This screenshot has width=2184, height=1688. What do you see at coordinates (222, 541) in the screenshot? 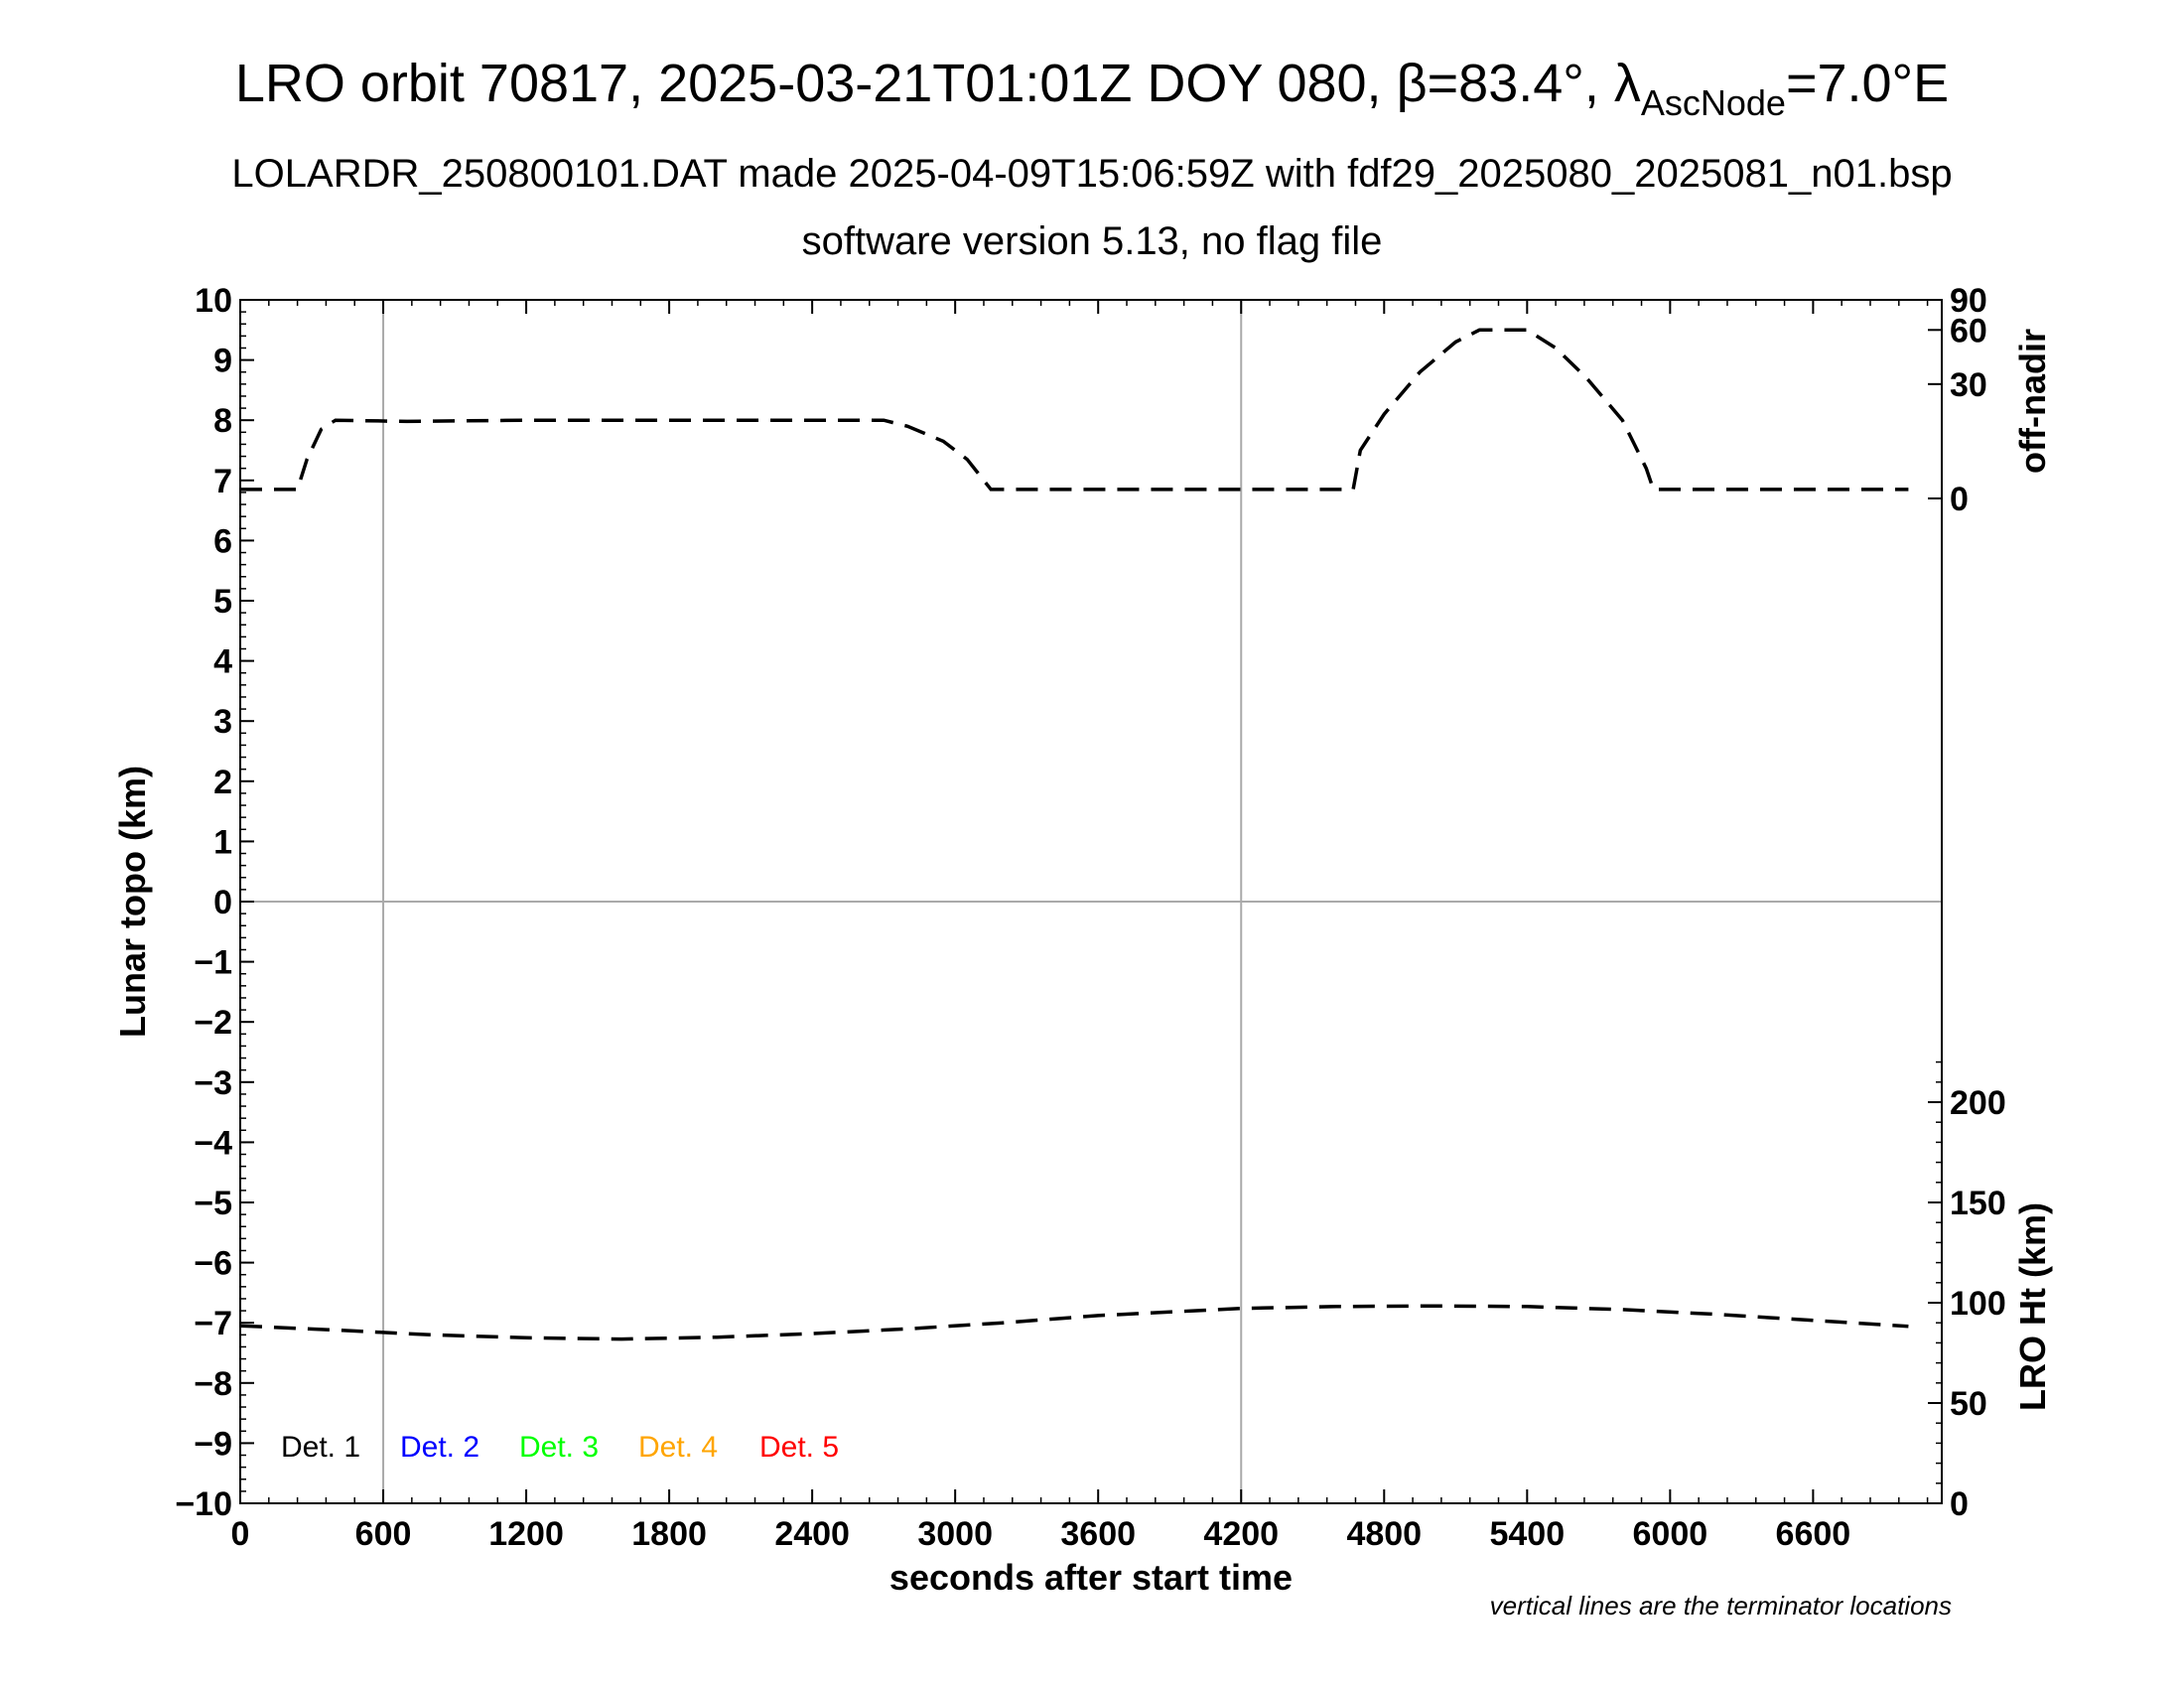
I see `y-tick-label: 6` at bounding box center [222, 541].